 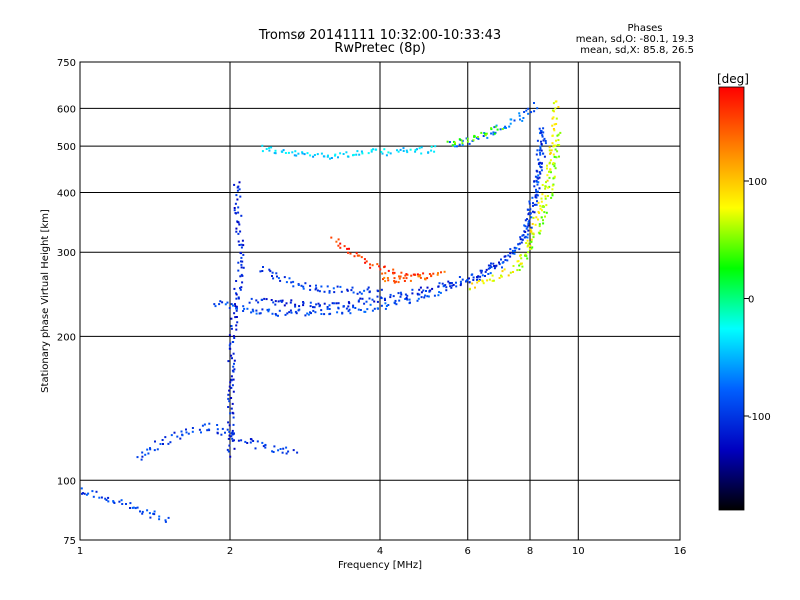 What do you see at coordinates (66, 147) in the screenshot?
I see `y-tick-label: 500` at bounding box center [66, 147].